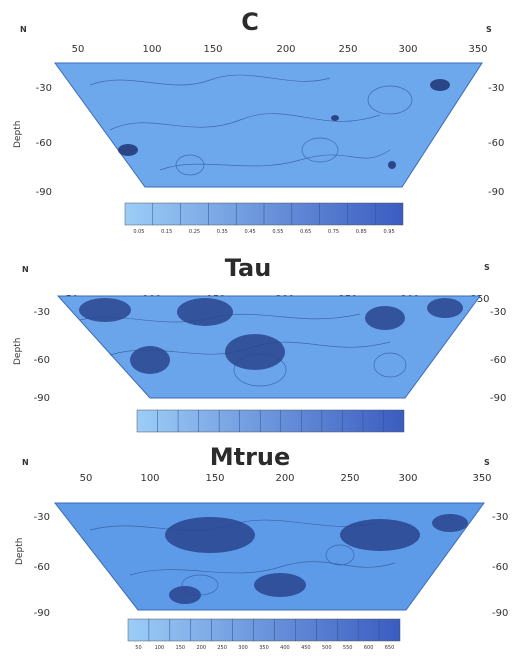 The width and height of the screenshot is (516, 657). Describe the element at coordinates (333, 232) in the screenshot. I see `colorbar-tick-label: 0.75` at that location.